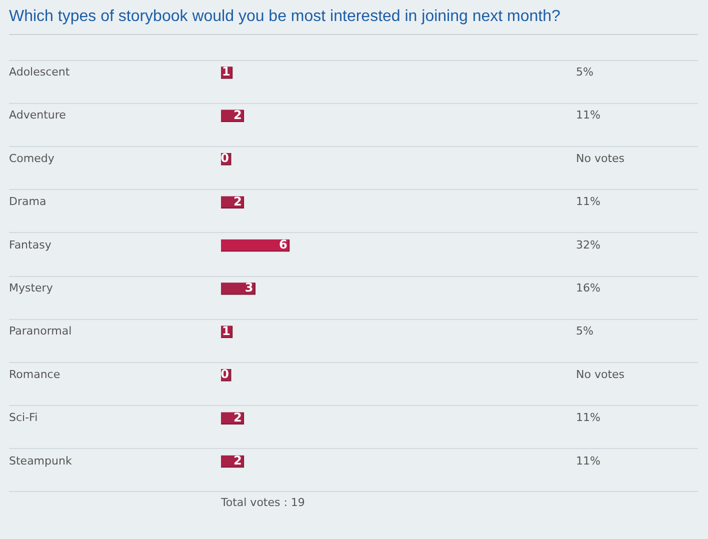 The width and height of the screenshot is (708, 539). Describe the element at coordinates (40, 461) in the screenshot. I see `y-tick-label: Steampunk` at that location.